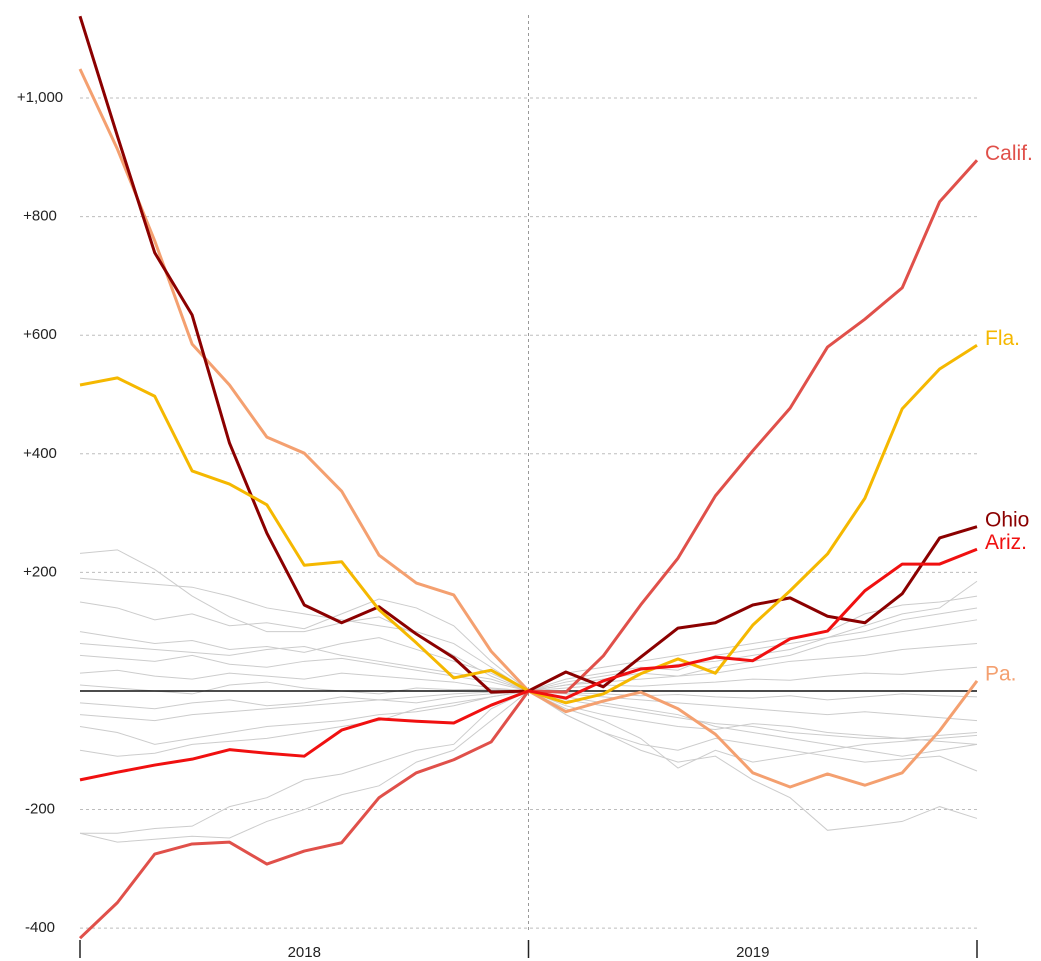  Describe the element at coordinates (1007, 519) in the screenshot. I see `series-label: Ohio` at that location.